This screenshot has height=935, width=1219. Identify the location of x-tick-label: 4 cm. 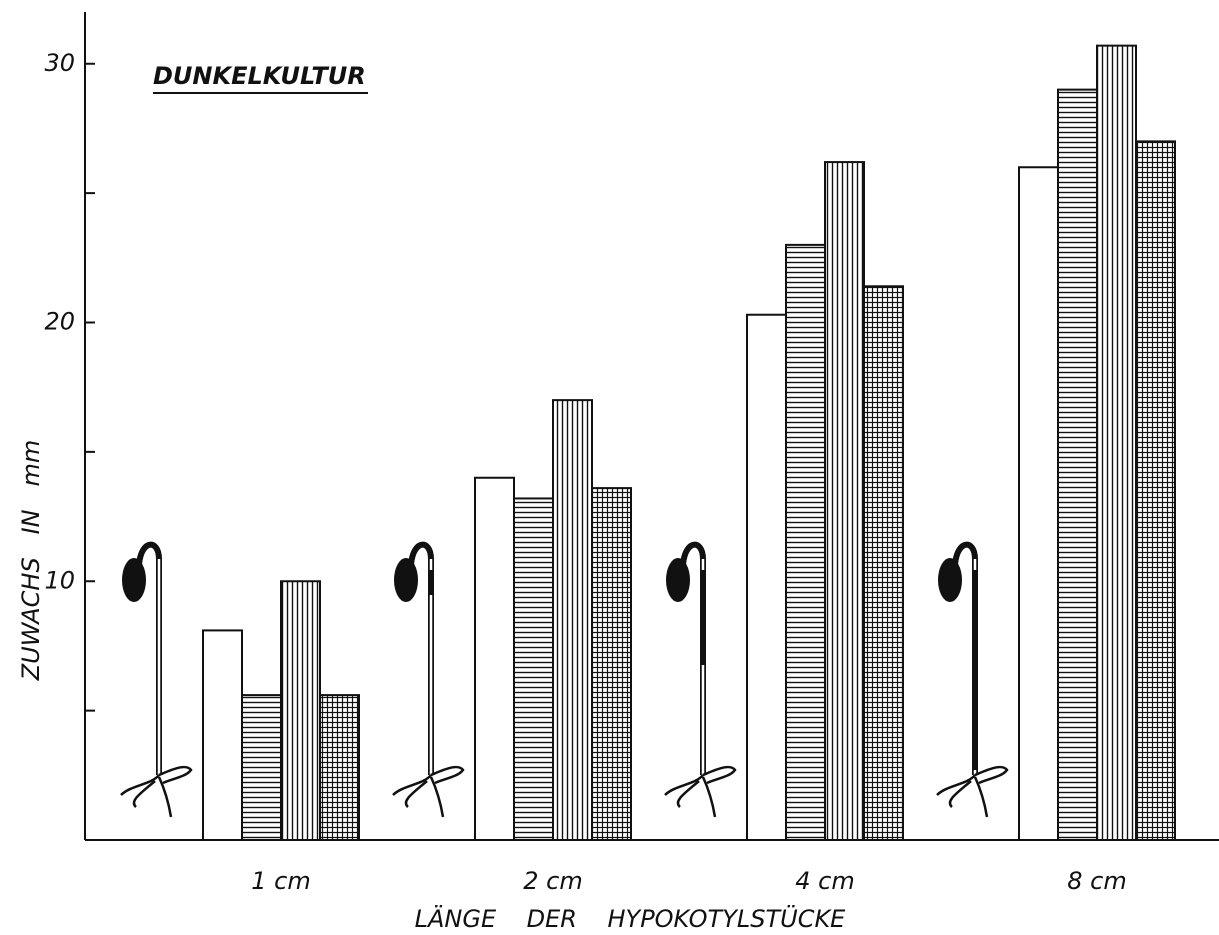
(824, 881).